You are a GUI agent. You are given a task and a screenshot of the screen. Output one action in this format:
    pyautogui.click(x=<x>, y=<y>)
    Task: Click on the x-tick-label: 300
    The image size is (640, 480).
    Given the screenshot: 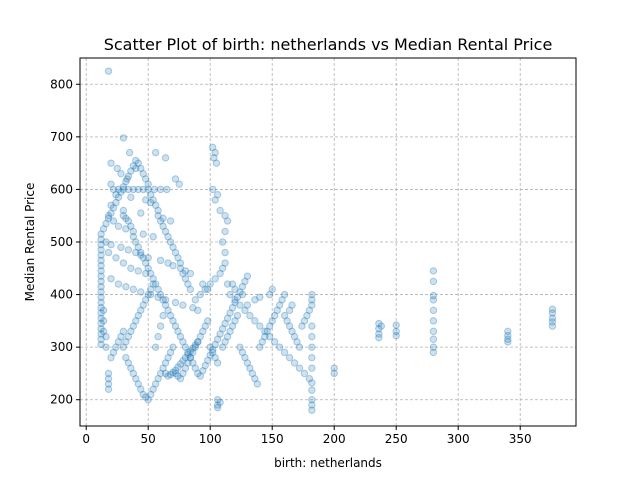 What is the action you would take?
    pyautogui.click(x=458, y=439)
    